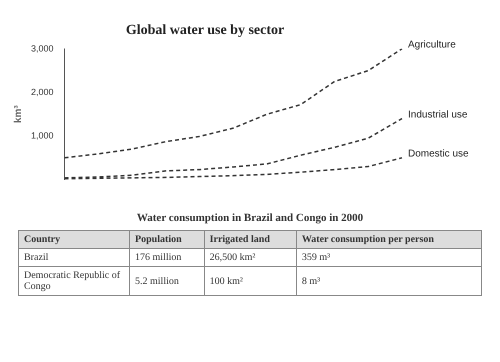  I want to click on y-tick-label: 2,000, so click(42, 91).